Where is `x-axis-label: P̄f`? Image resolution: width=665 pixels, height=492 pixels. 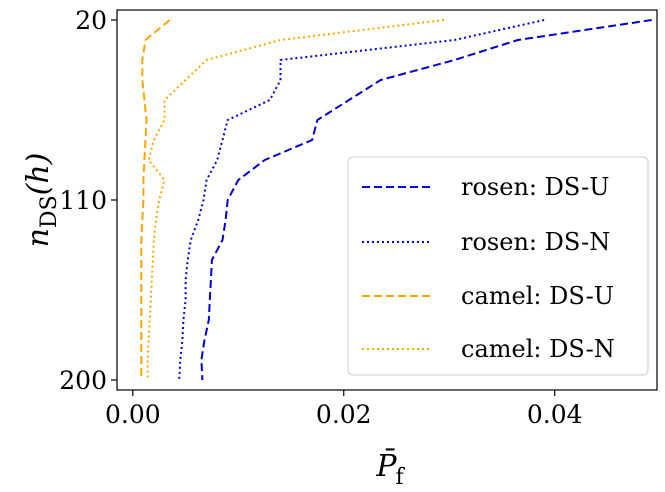
x-axis-label: P̄f is located at coordinates (390, 468).